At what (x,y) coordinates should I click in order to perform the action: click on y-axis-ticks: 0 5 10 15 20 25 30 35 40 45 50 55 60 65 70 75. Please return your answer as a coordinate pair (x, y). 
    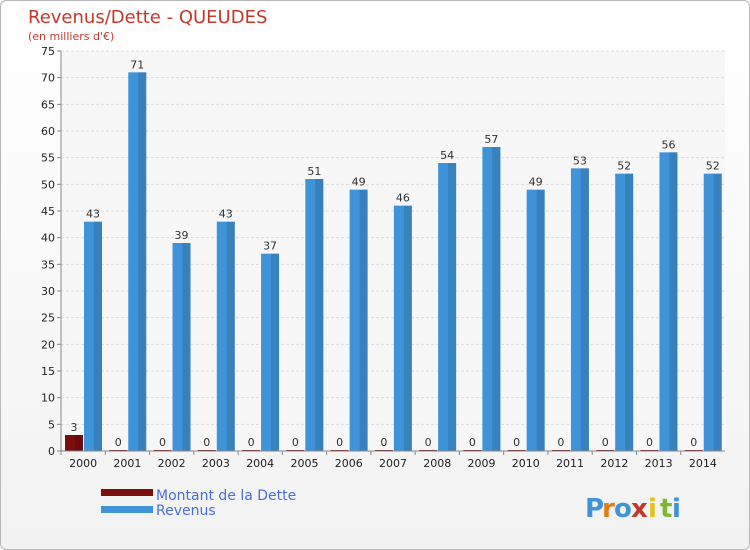
    Looking at the image, I should click on (51, 251).